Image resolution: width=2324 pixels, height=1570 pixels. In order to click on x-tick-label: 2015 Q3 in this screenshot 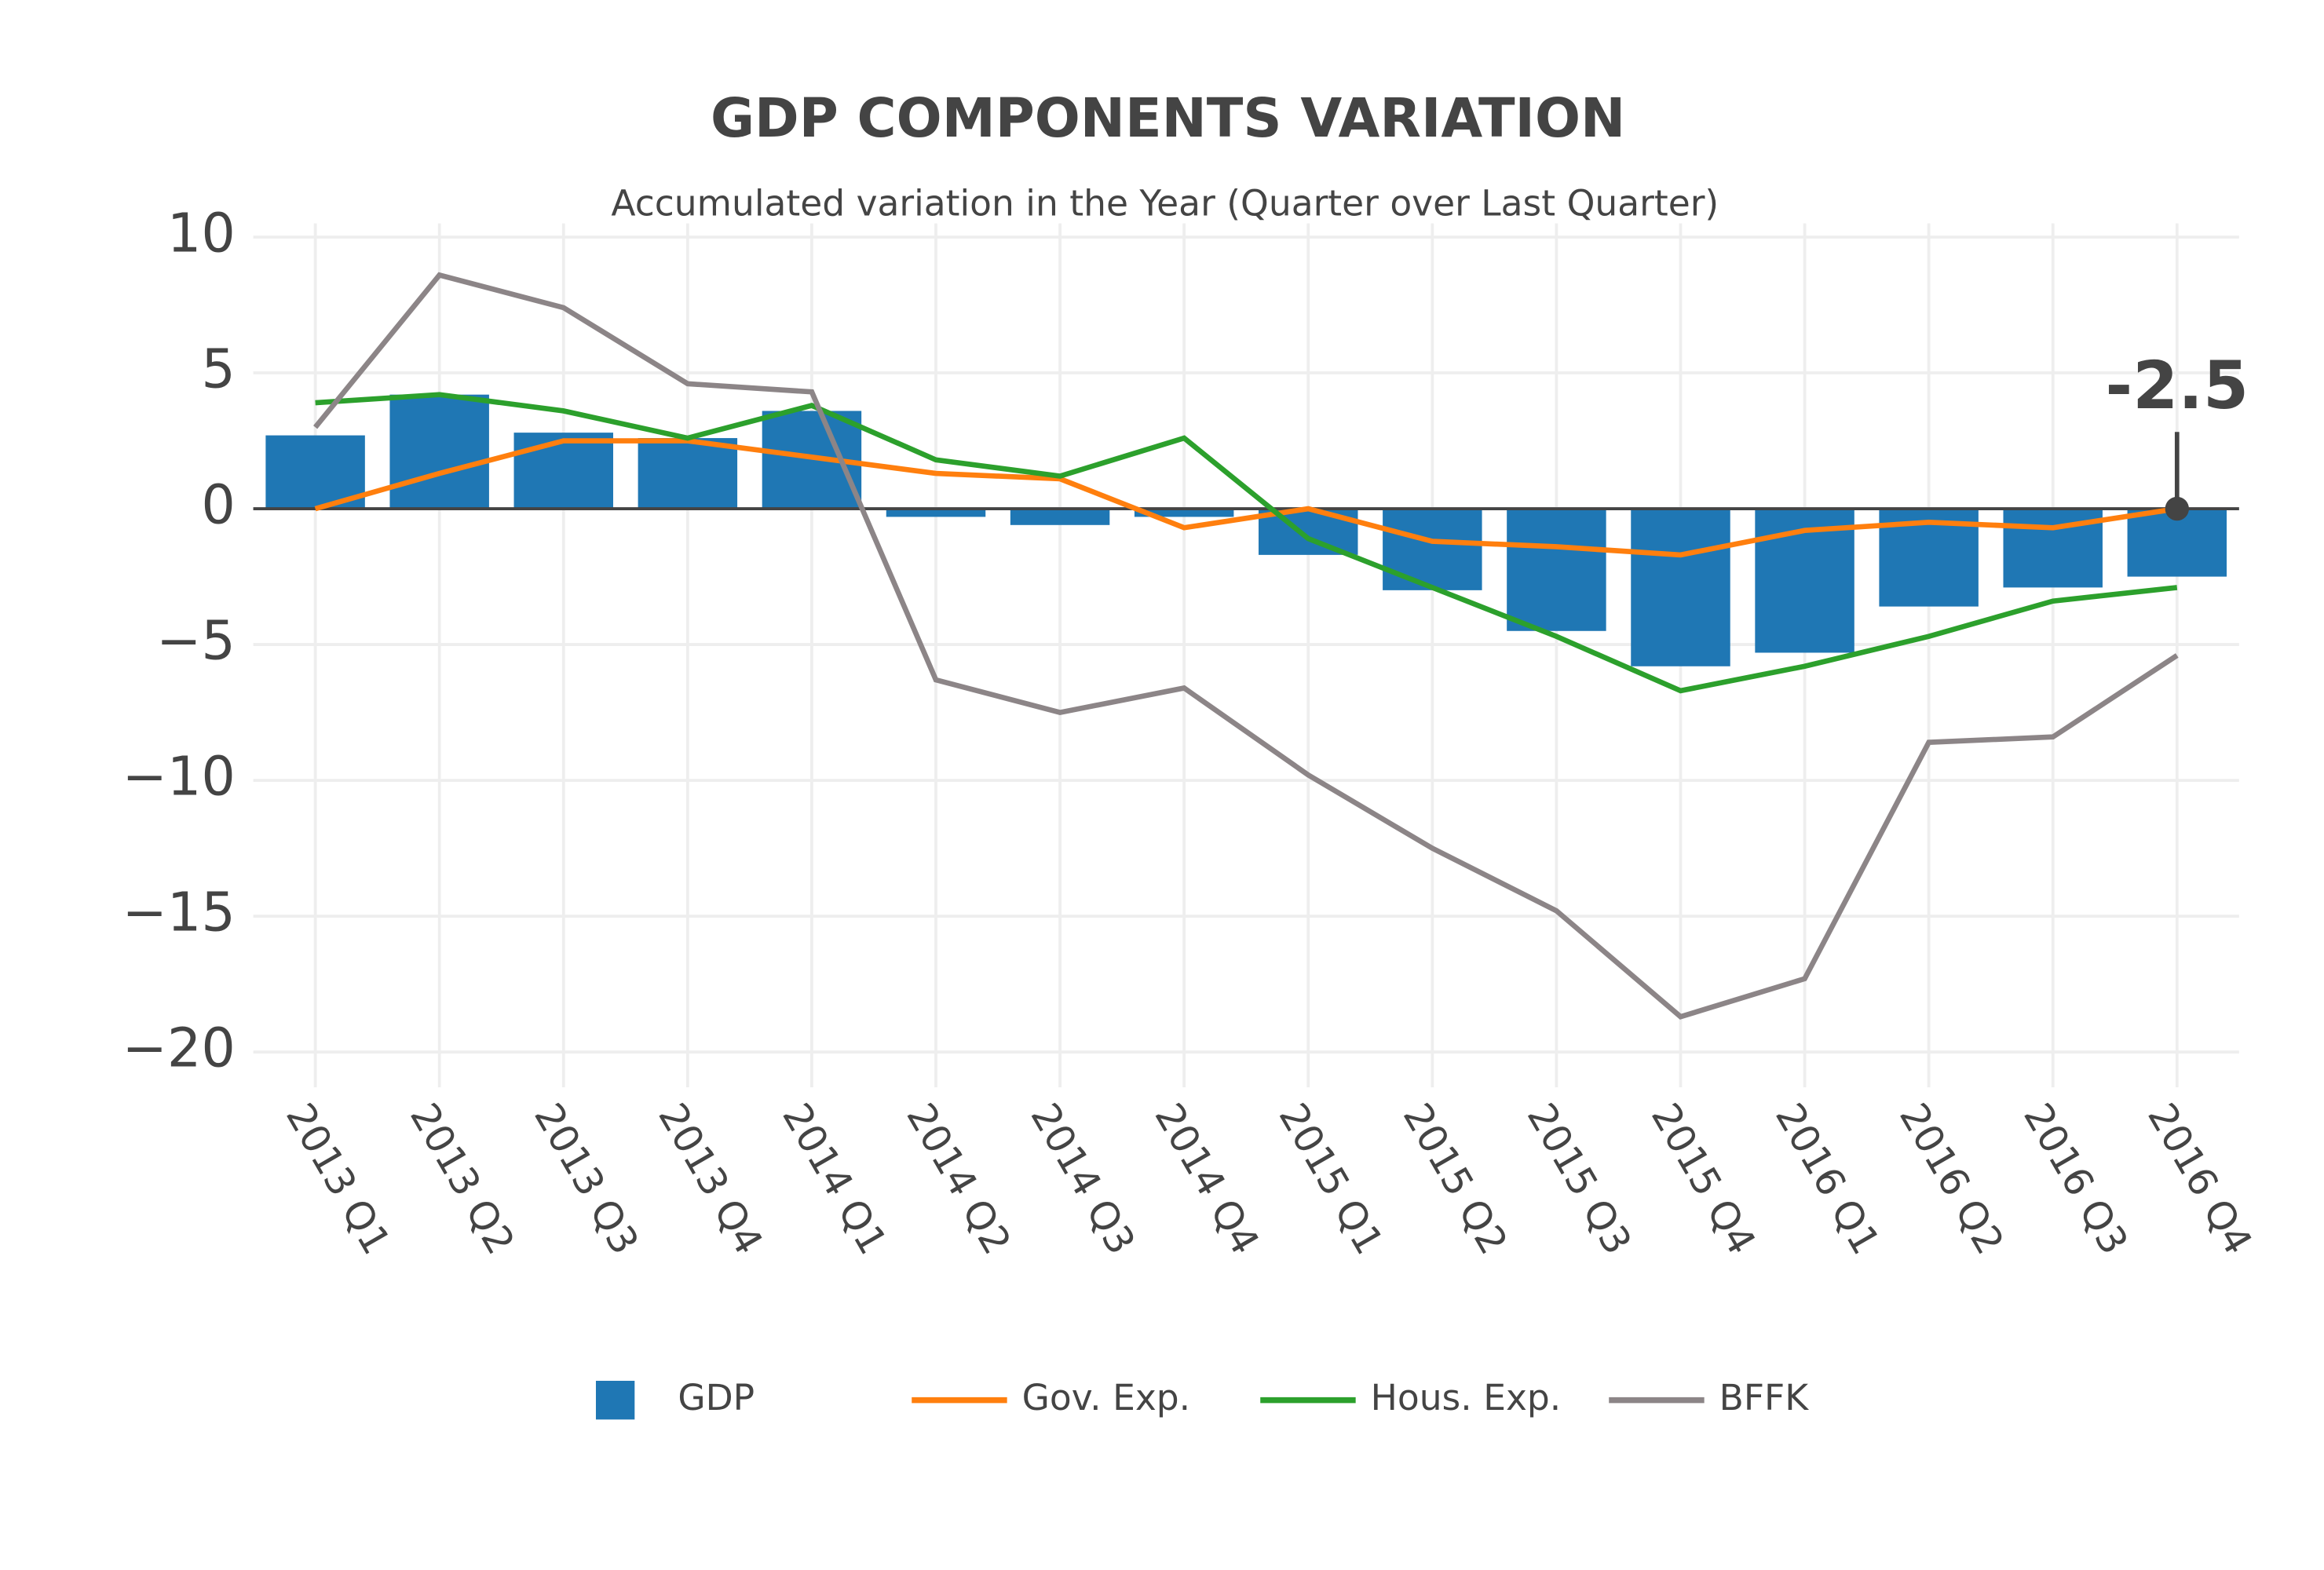, I will do `click(1579, 1178)`.